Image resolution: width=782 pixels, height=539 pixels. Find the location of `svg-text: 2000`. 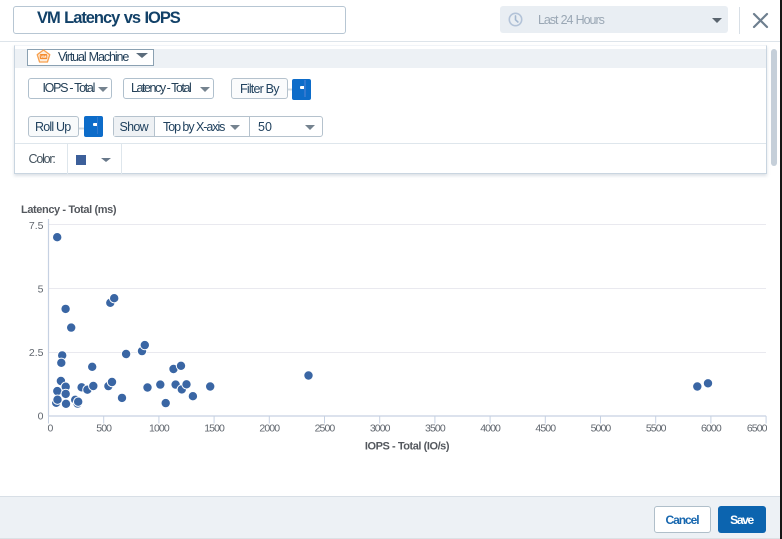

svg-text: 2000 is located at coordinates (269, 429).